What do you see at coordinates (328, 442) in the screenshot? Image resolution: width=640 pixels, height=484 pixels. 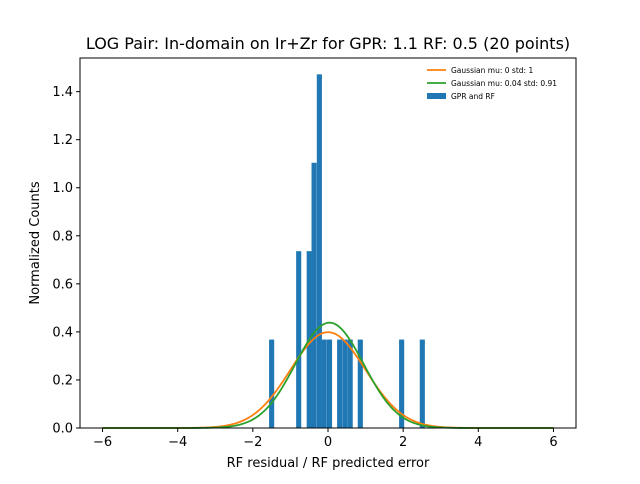 I see `x-tick-label-3: 0` at bounding box center [328, 442].